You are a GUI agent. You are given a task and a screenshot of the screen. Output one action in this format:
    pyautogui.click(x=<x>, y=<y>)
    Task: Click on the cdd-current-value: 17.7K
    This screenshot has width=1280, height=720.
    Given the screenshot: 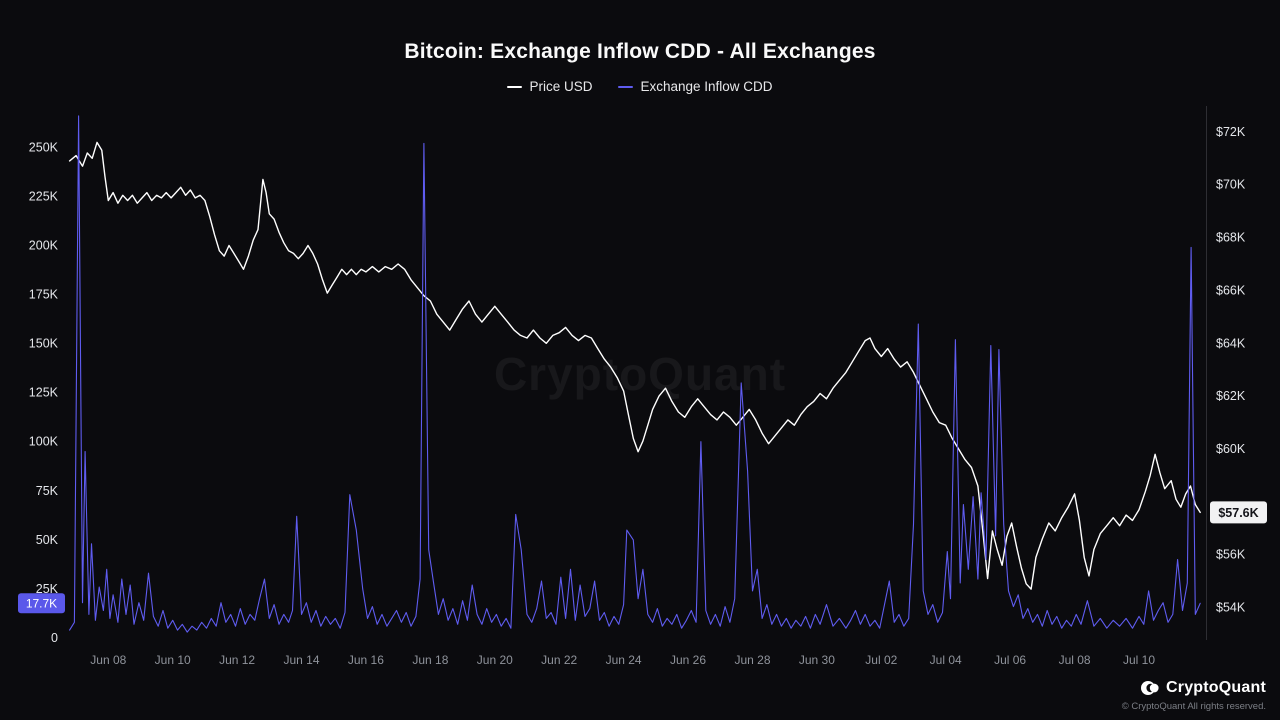 What is the action you would take?
    pyautogui.click(x=41, y=603)
    